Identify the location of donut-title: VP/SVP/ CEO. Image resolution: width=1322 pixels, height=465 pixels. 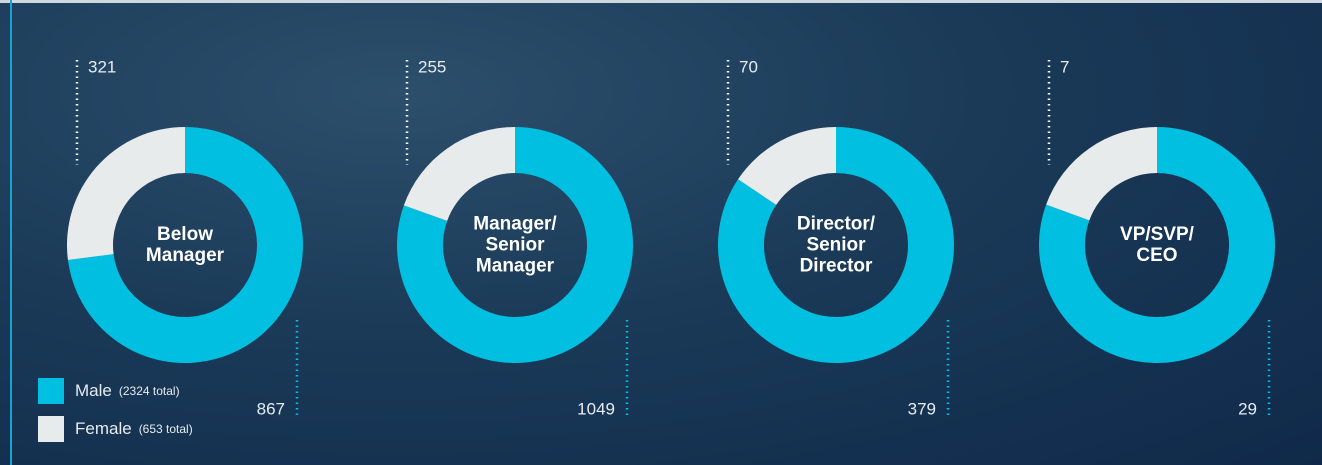
(1157, 245).